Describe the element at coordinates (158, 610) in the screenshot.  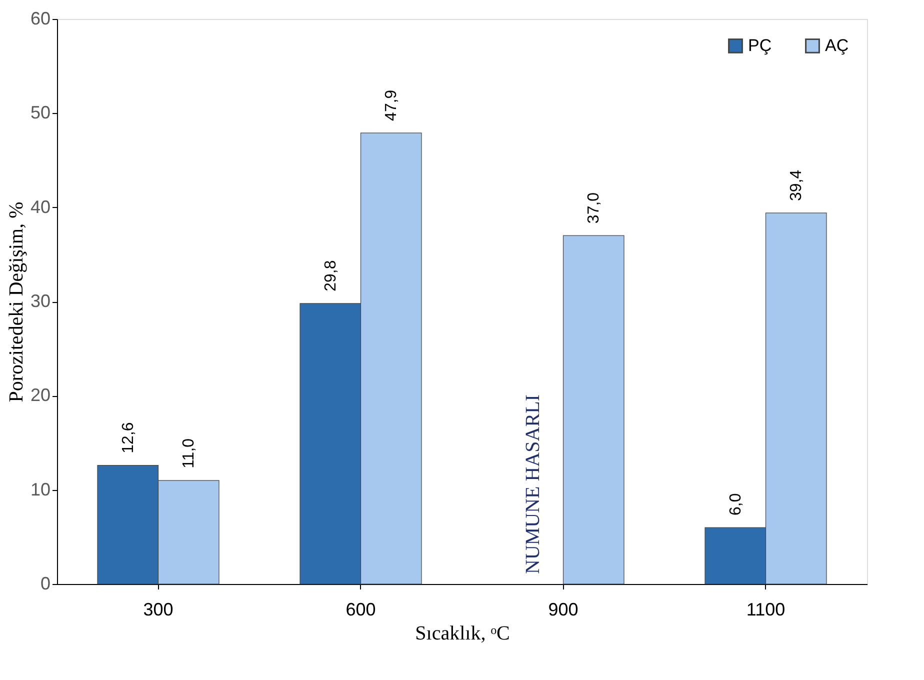
I see `x-tick-label: 300` at that location.